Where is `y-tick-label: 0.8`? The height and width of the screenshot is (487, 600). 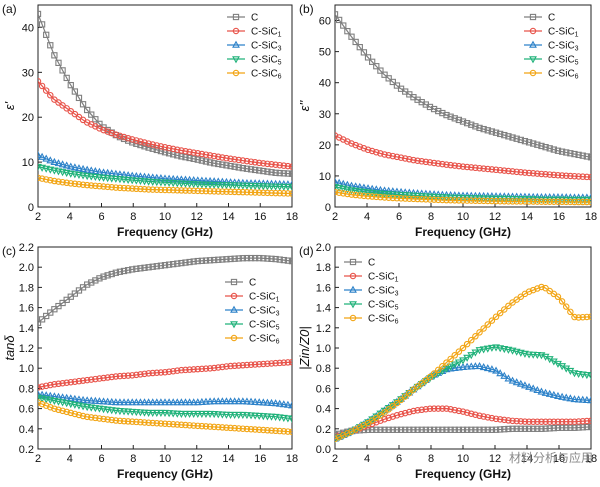
y-tick-label: 0.8 is located at coordinates (26, 389).